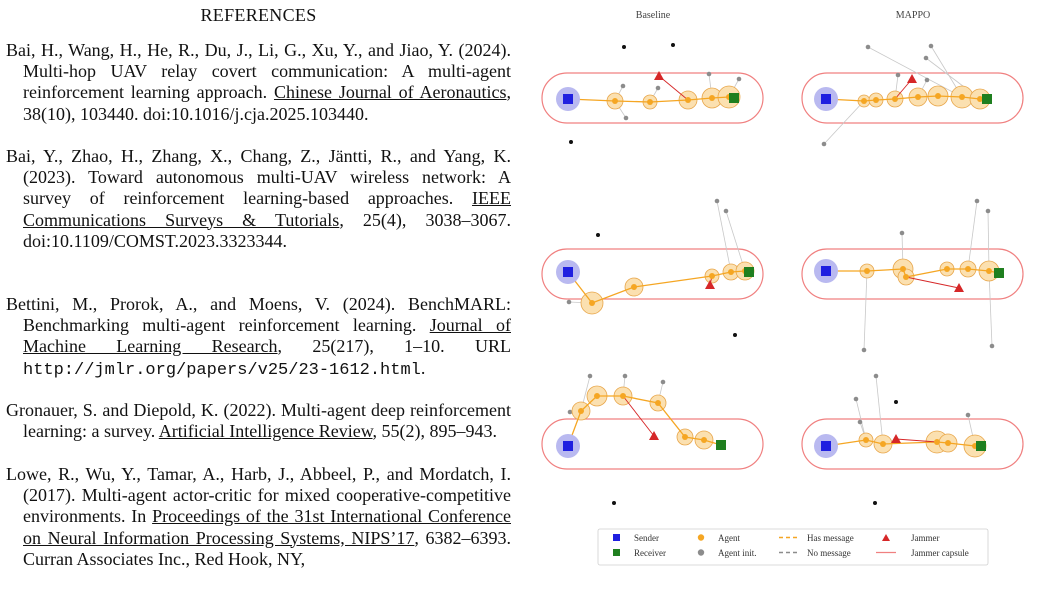 This screenshot has width=1039, height=595. I want to click on reference-venue-link: IEEE Communications Surveys & Tutorials, so click(267, 209).